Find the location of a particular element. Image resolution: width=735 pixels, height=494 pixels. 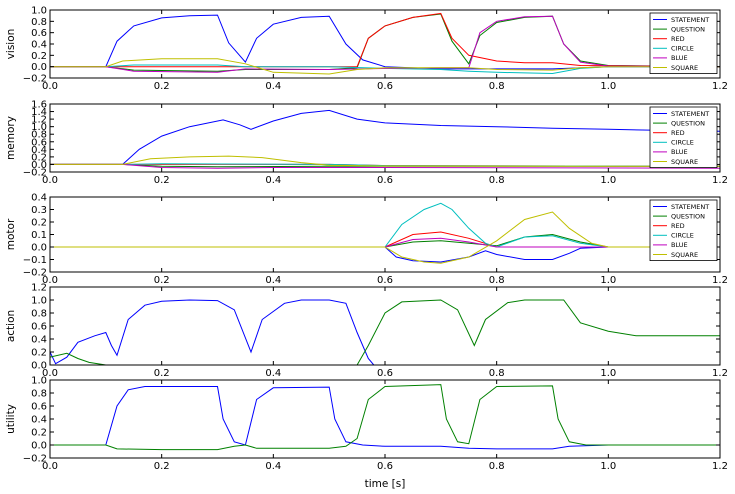

y-tick-label: −0.1 is located at coordinates (35, 260).